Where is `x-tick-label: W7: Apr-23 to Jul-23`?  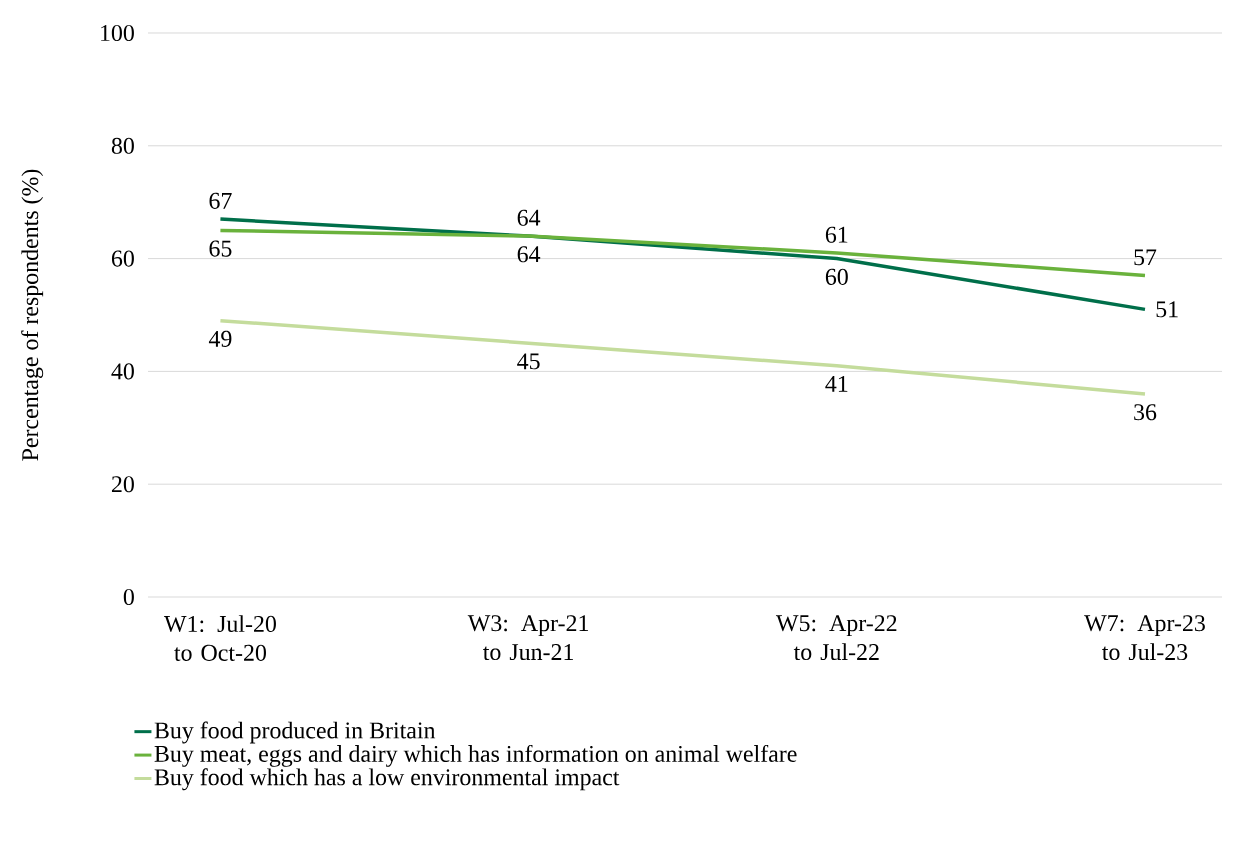
x-tick-label: W7: Apr-23 to Jul-23 is located at coordinates (1144, 638).